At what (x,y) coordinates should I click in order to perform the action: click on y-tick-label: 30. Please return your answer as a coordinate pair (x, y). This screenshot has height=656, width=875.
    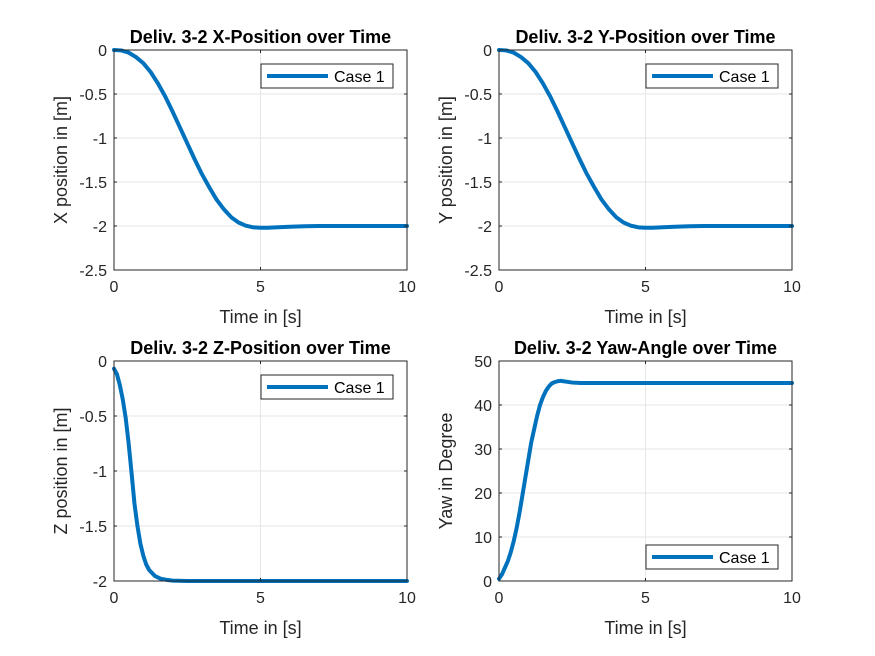
    Looking at the image, I should click on (483, 450).